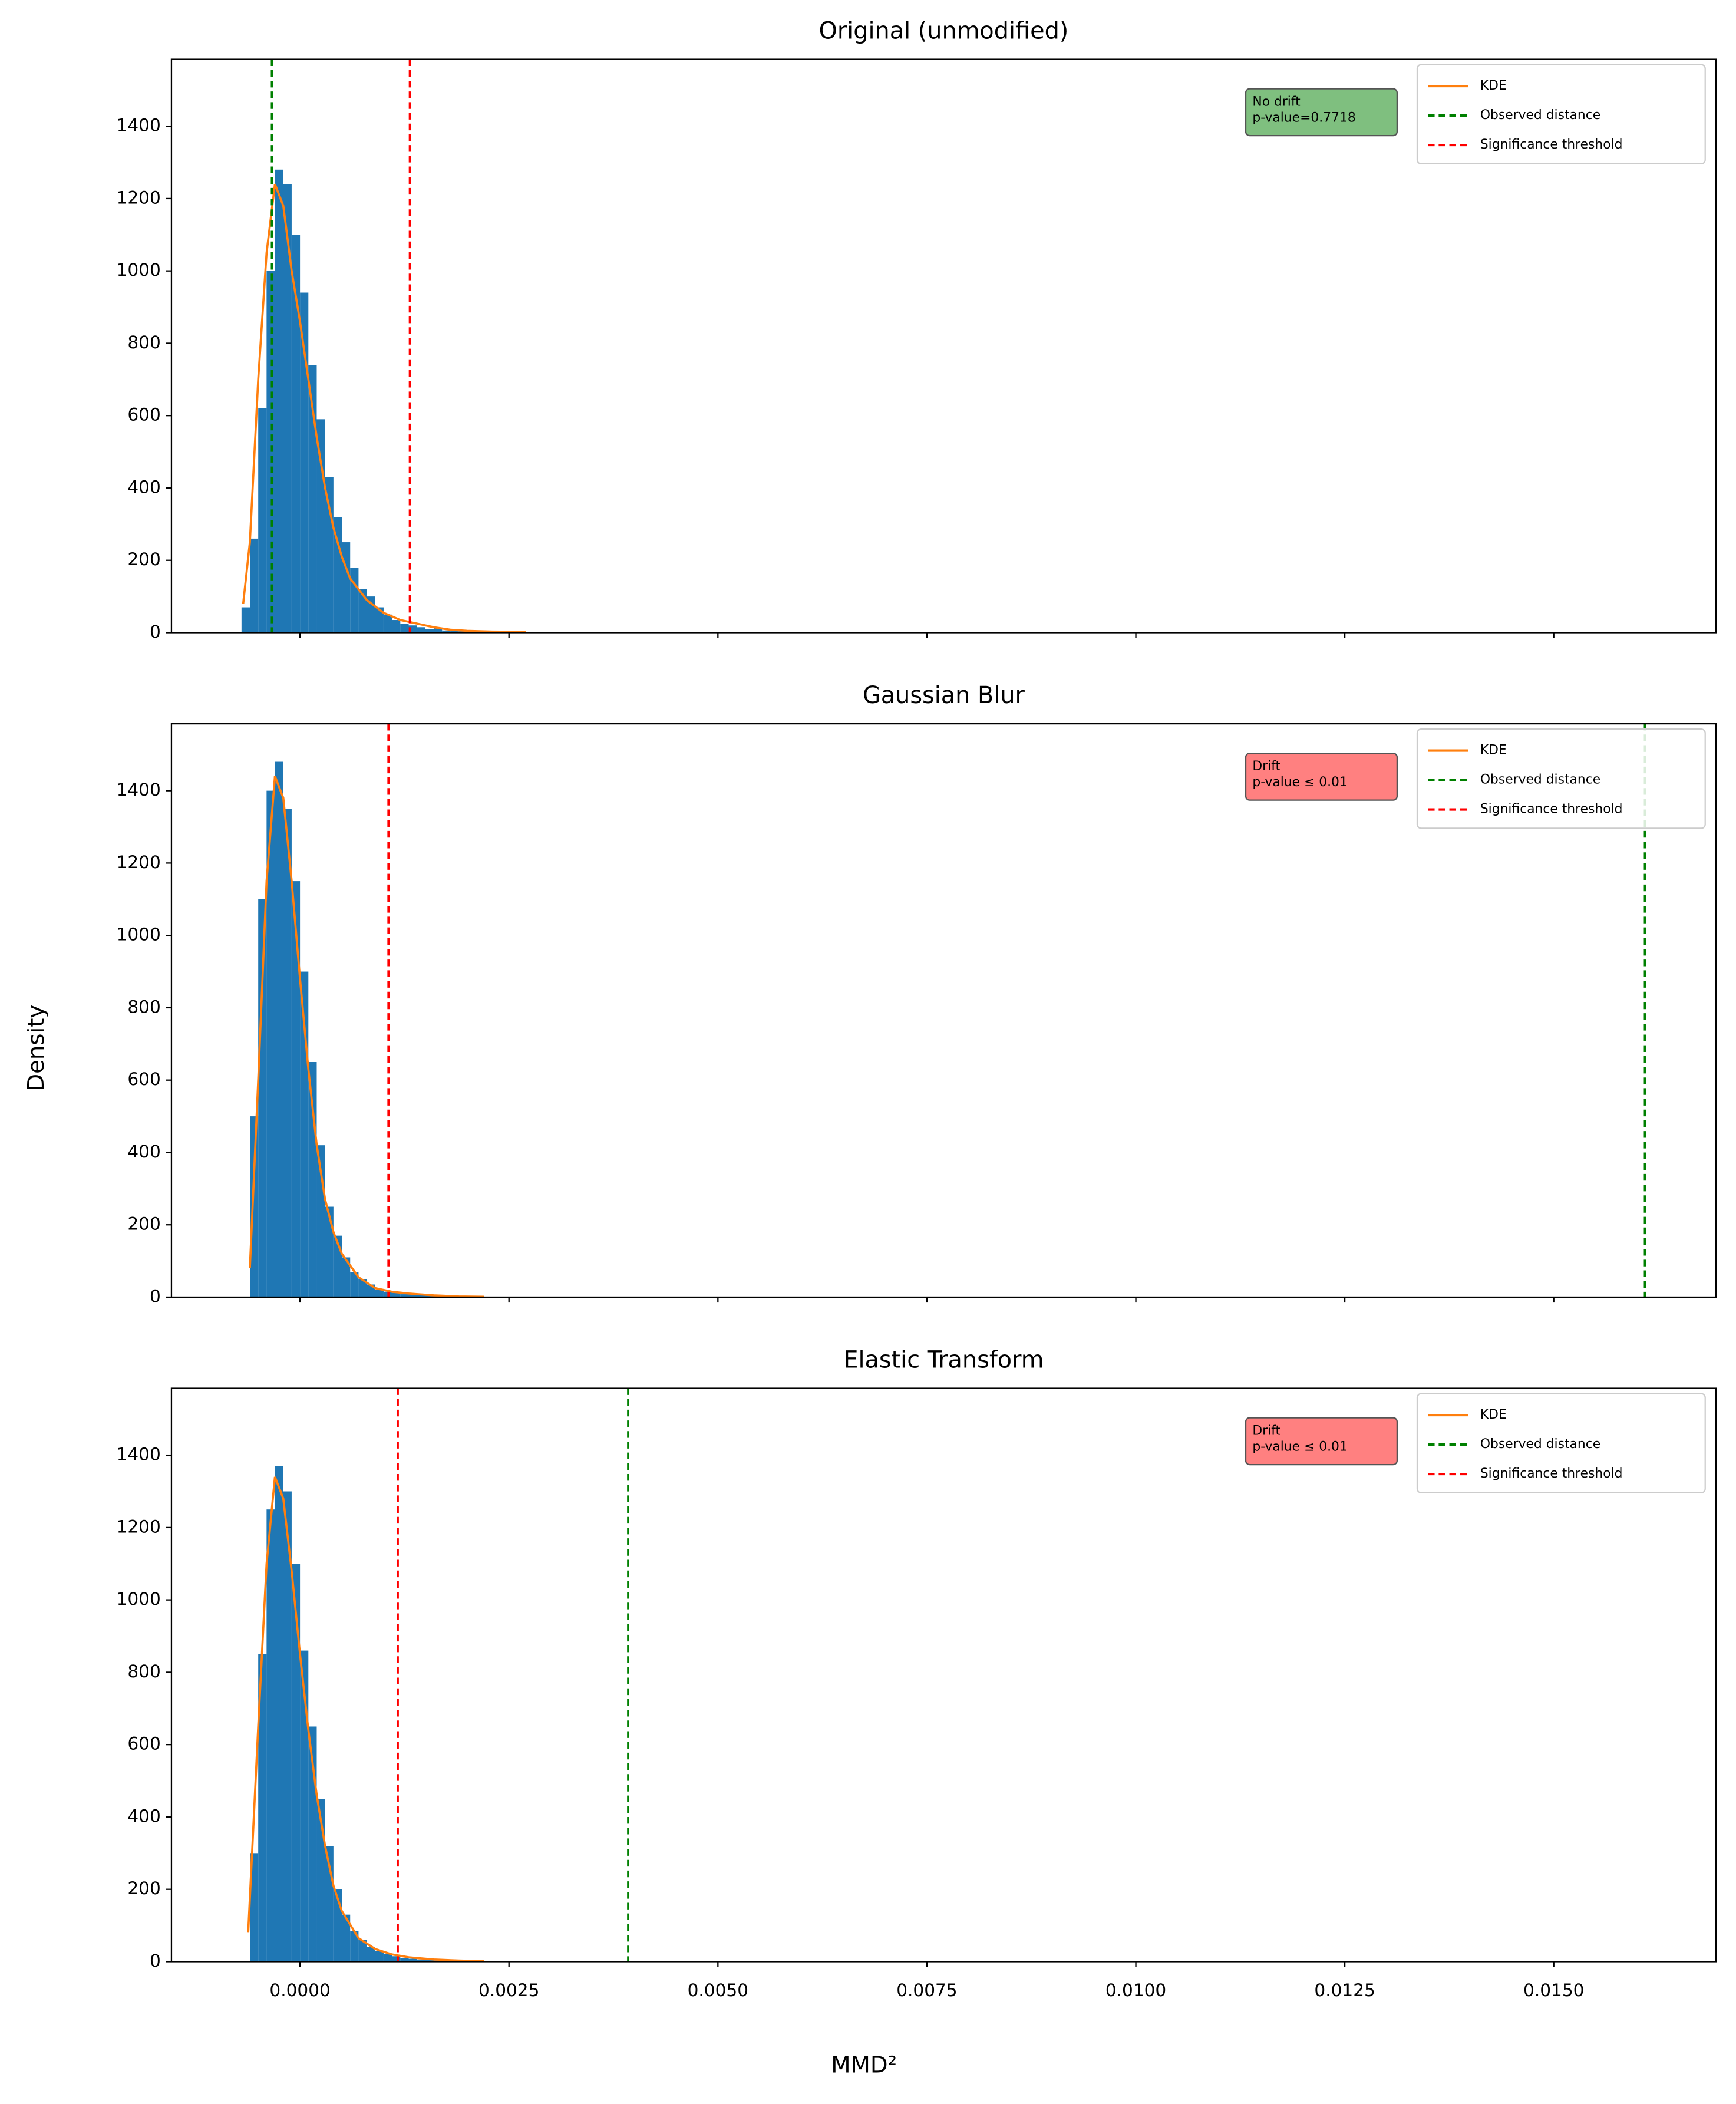  What do you see at coordinates (926, 1990) in the screenshot?
I see `x-tick-label: 0.0075` at bounding box center [926, 1990].